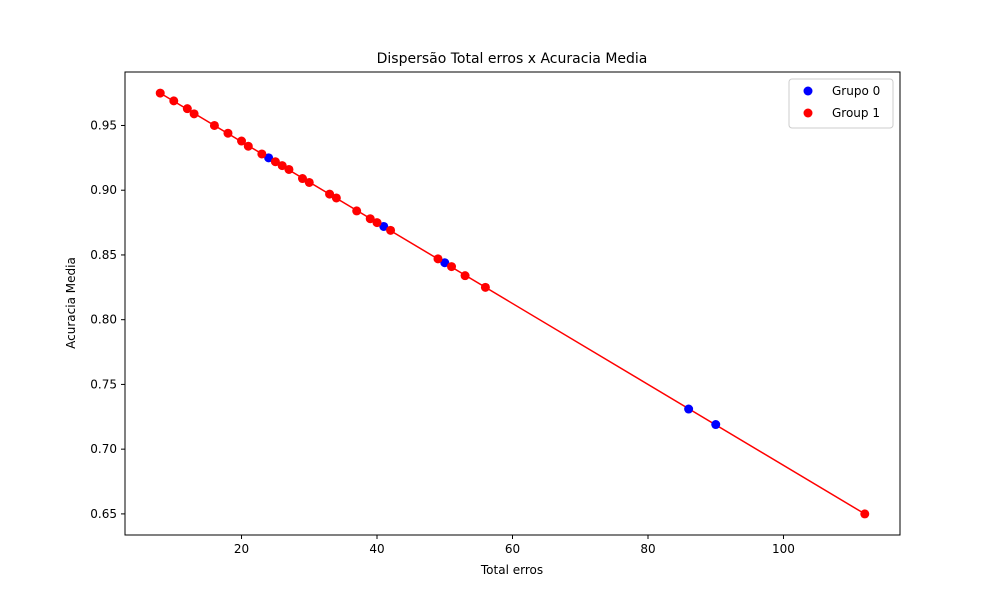 The image size is (1000, 600). What do you see at coordinates (241, 549) in the screenshot?
I see `x-tick-label: 20` at bounding box center [241, 549].